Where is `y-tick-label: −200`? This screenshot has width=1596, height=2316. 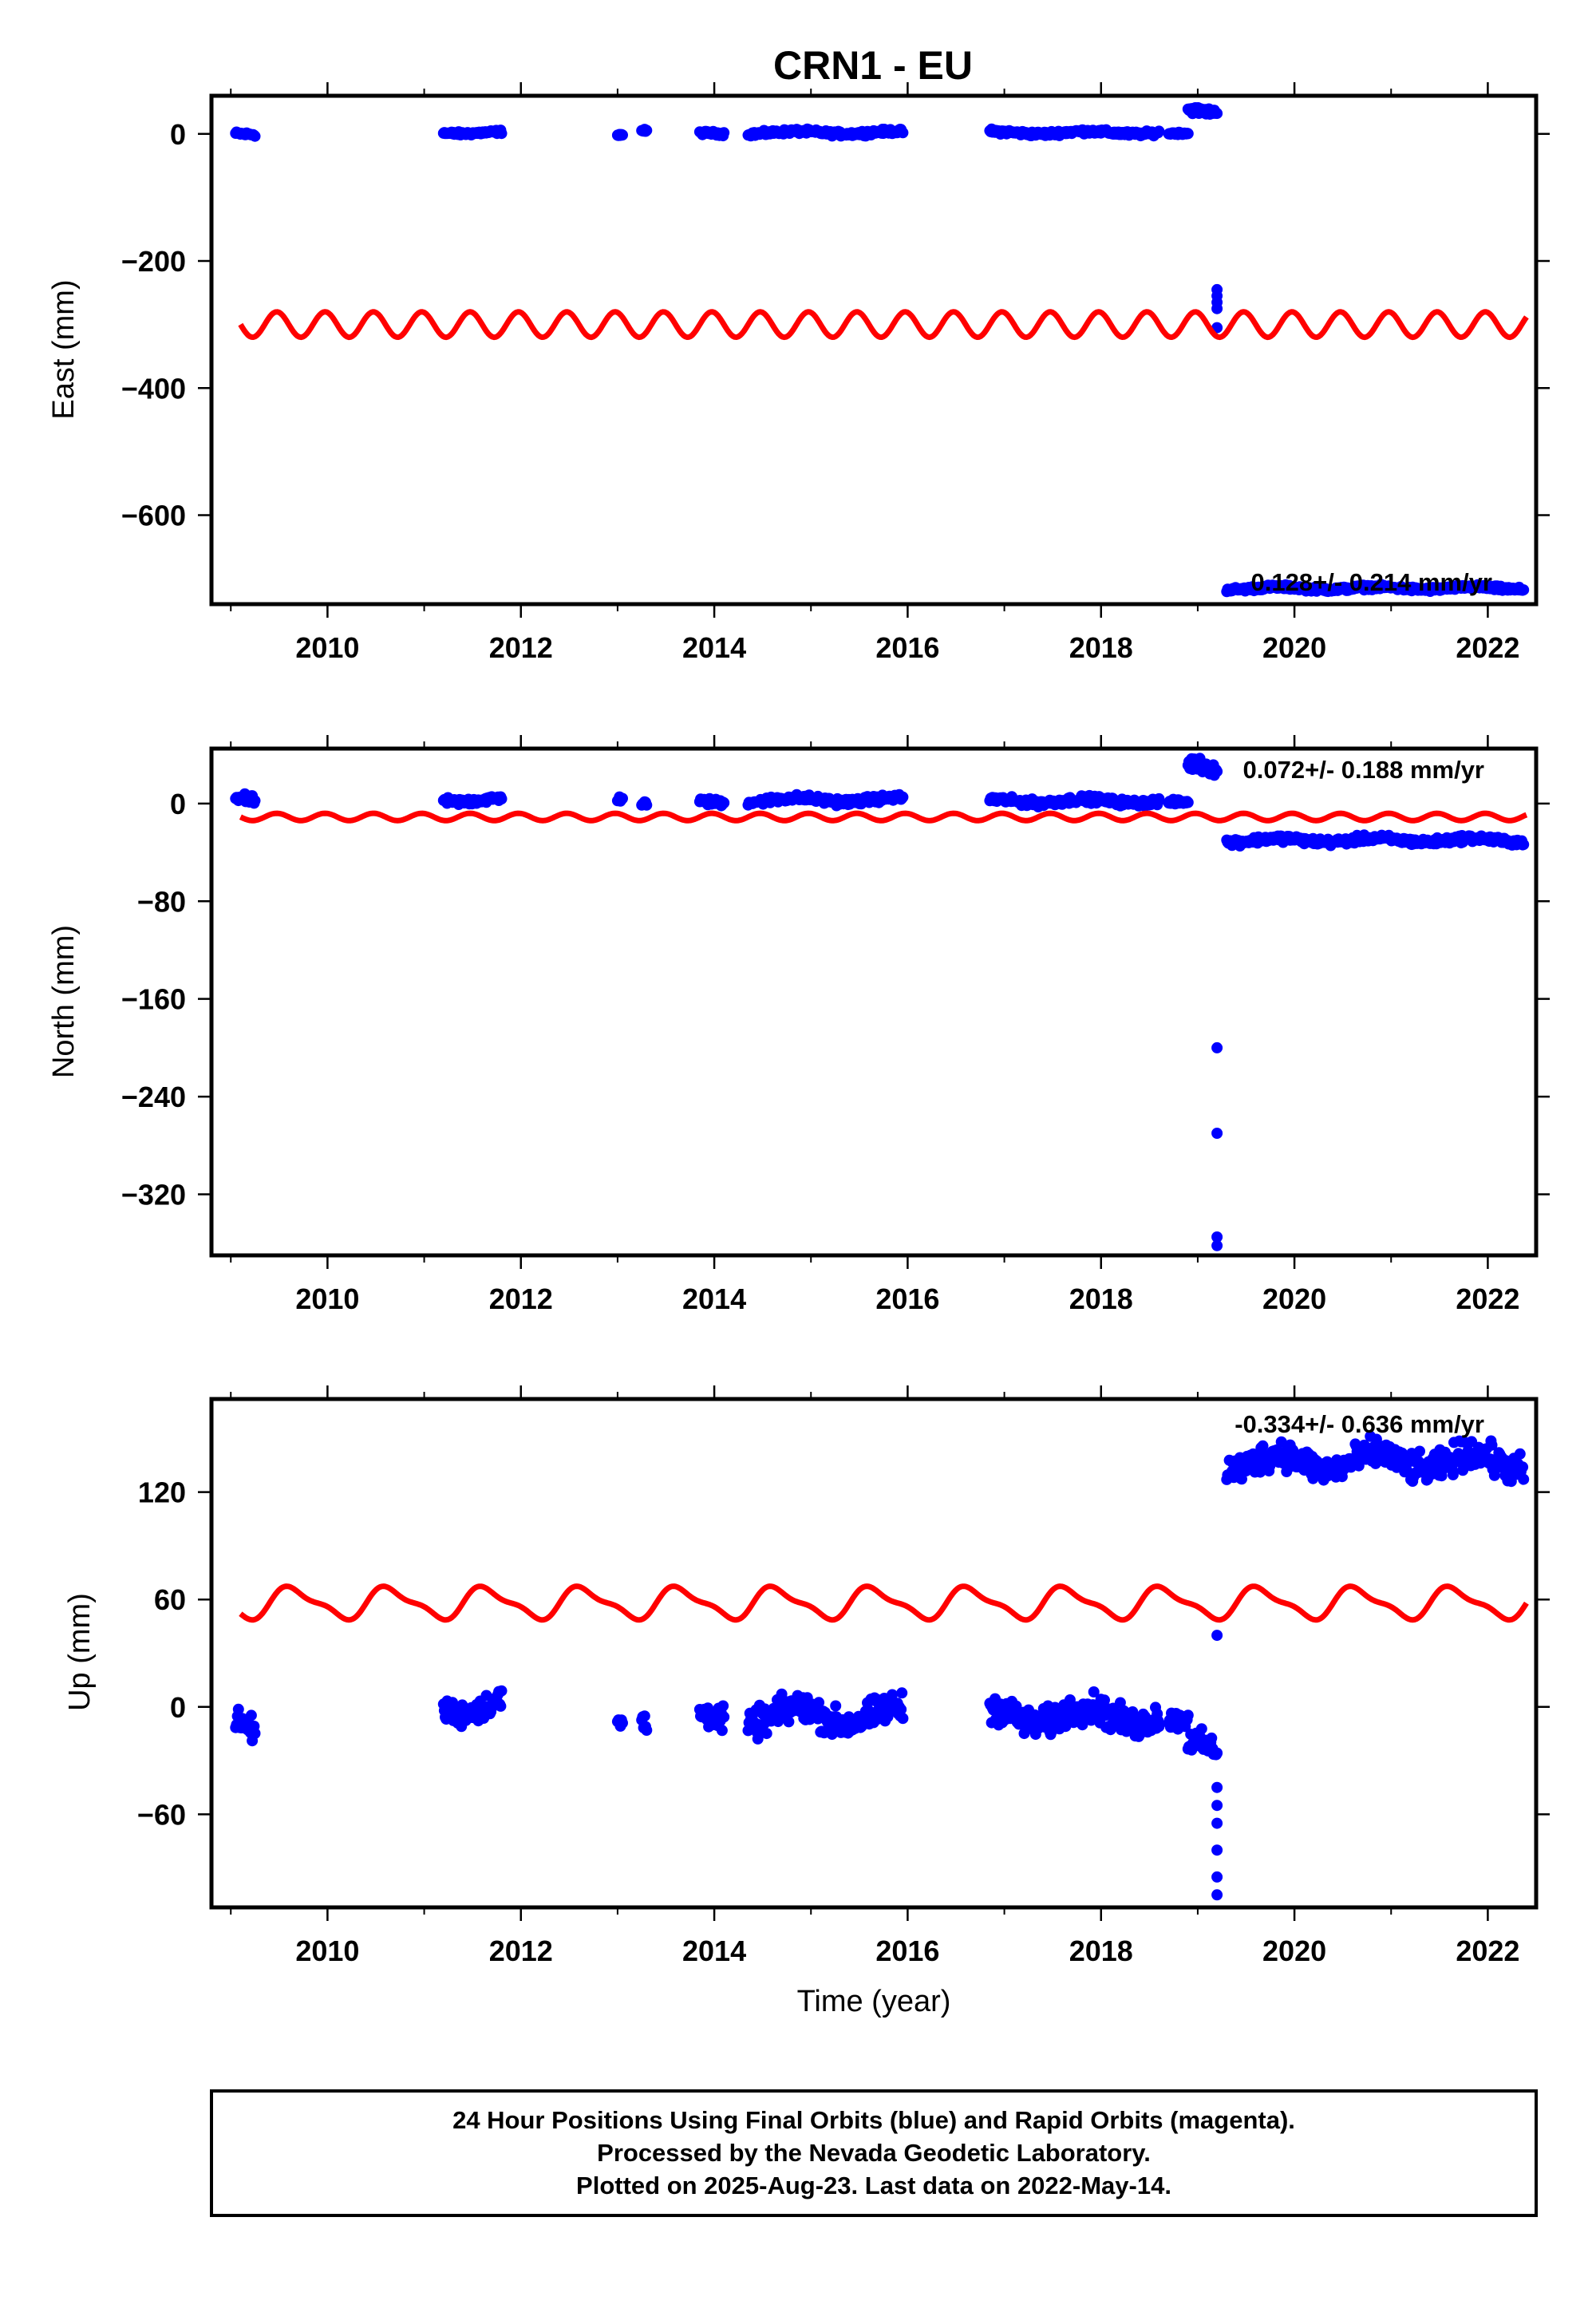
y-tick-label: −200 is located at coordinates (153, 261).